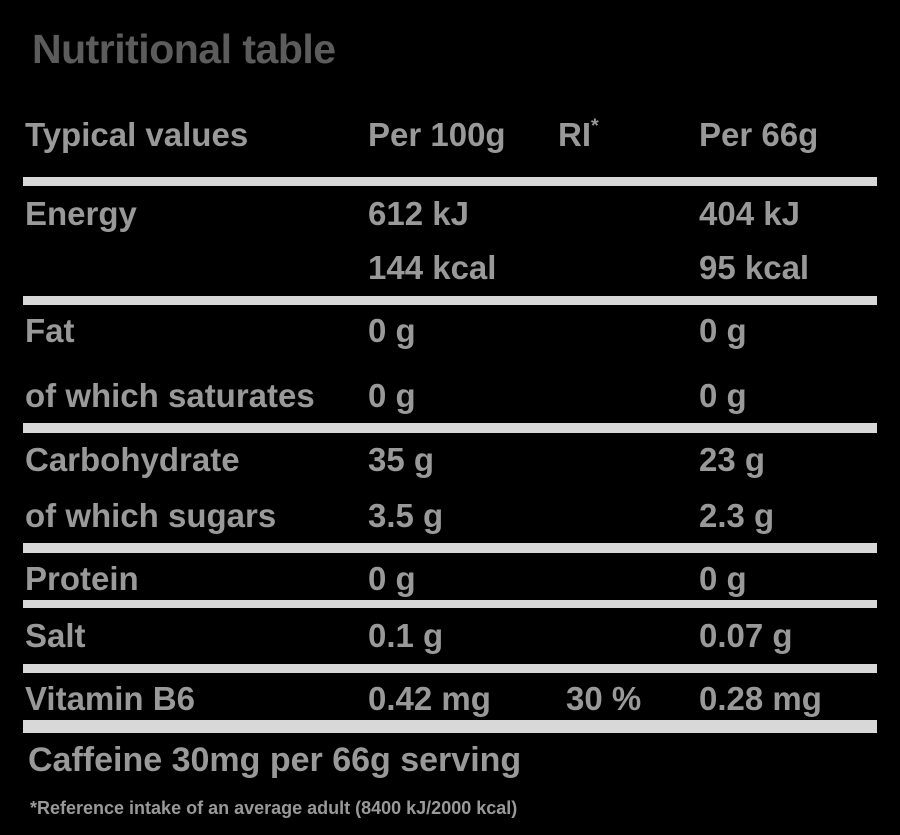 The image size is (900, 835). I want to click on caffeine-note: Caffeine 30mg per 66g serving, so click(275, 760).